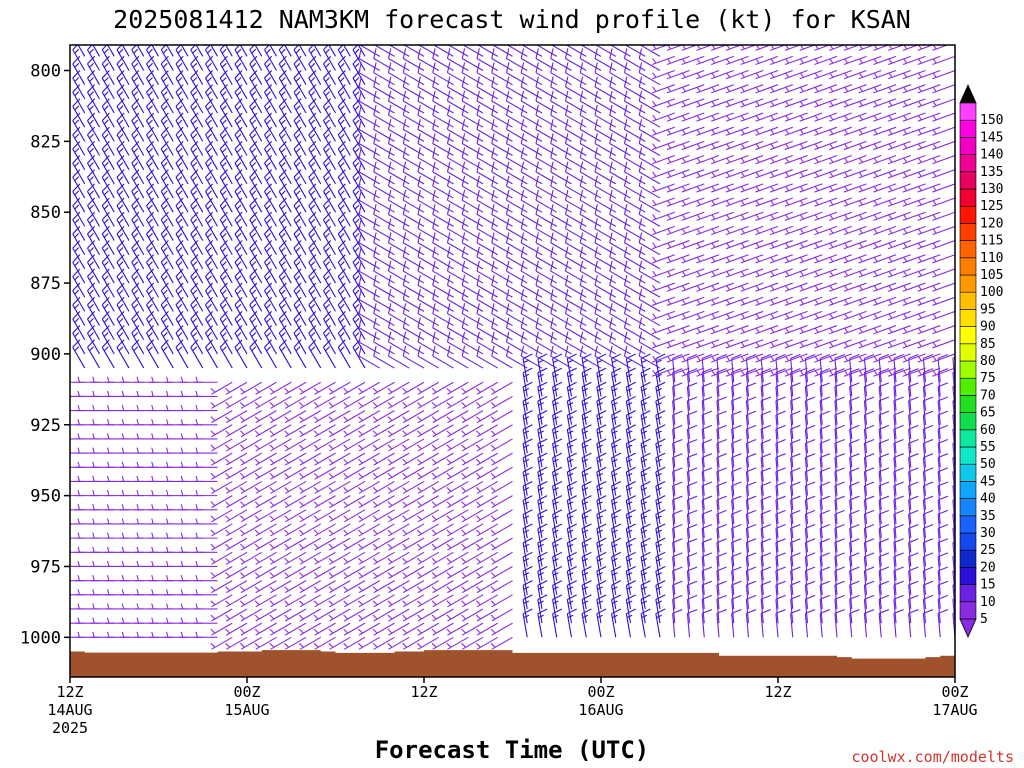  Describe the element at coordinates (600, 692) in the screenshot. I see `x-tick-label: 00Z` at that location.